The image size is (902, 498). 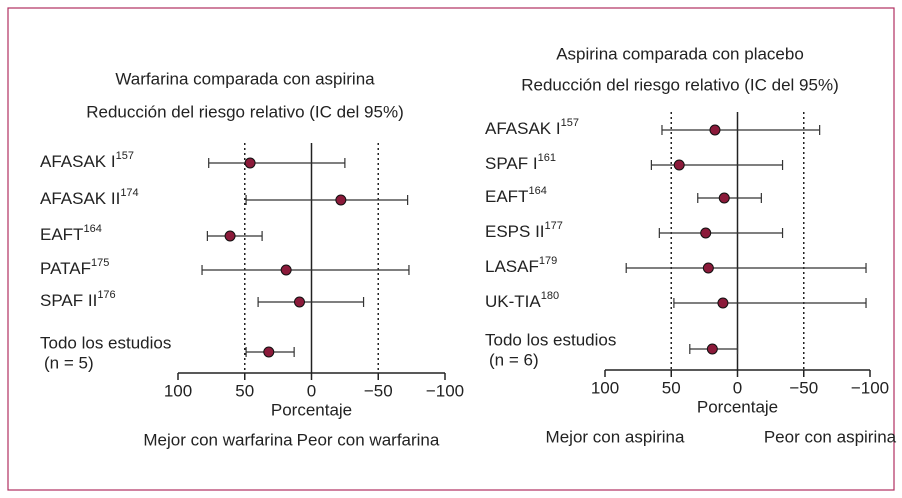 What do you see at coordinates (69, 362) in the screenshot?
I see `study-note: (n = 5)` at bounding box center [69, 362].